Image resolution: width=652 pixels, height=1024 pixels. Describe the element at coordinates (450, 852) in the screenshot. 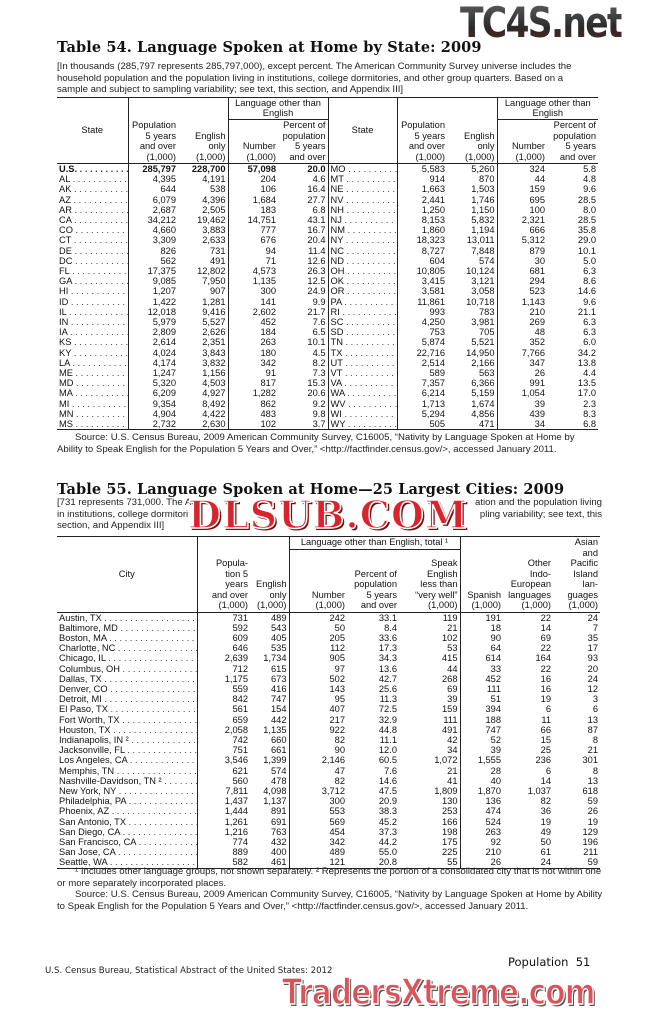

I see `cell-speak-less-than-very-well: 225` at that location.